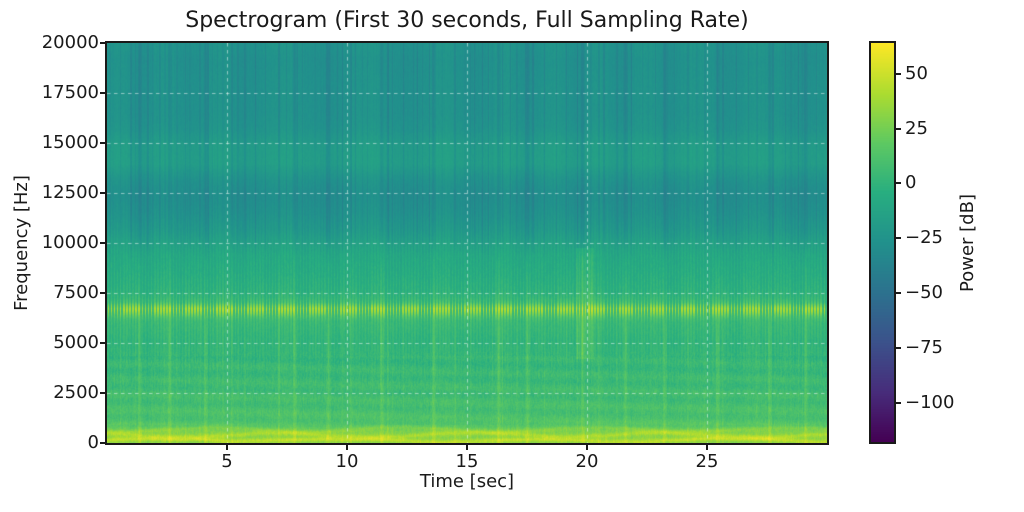 This screenshot has height=512, width=1024. What do you see at coordinates (70, 42) in the screenshot?
I see `y-tick-label: 20000` at bounding box center [70, 42].